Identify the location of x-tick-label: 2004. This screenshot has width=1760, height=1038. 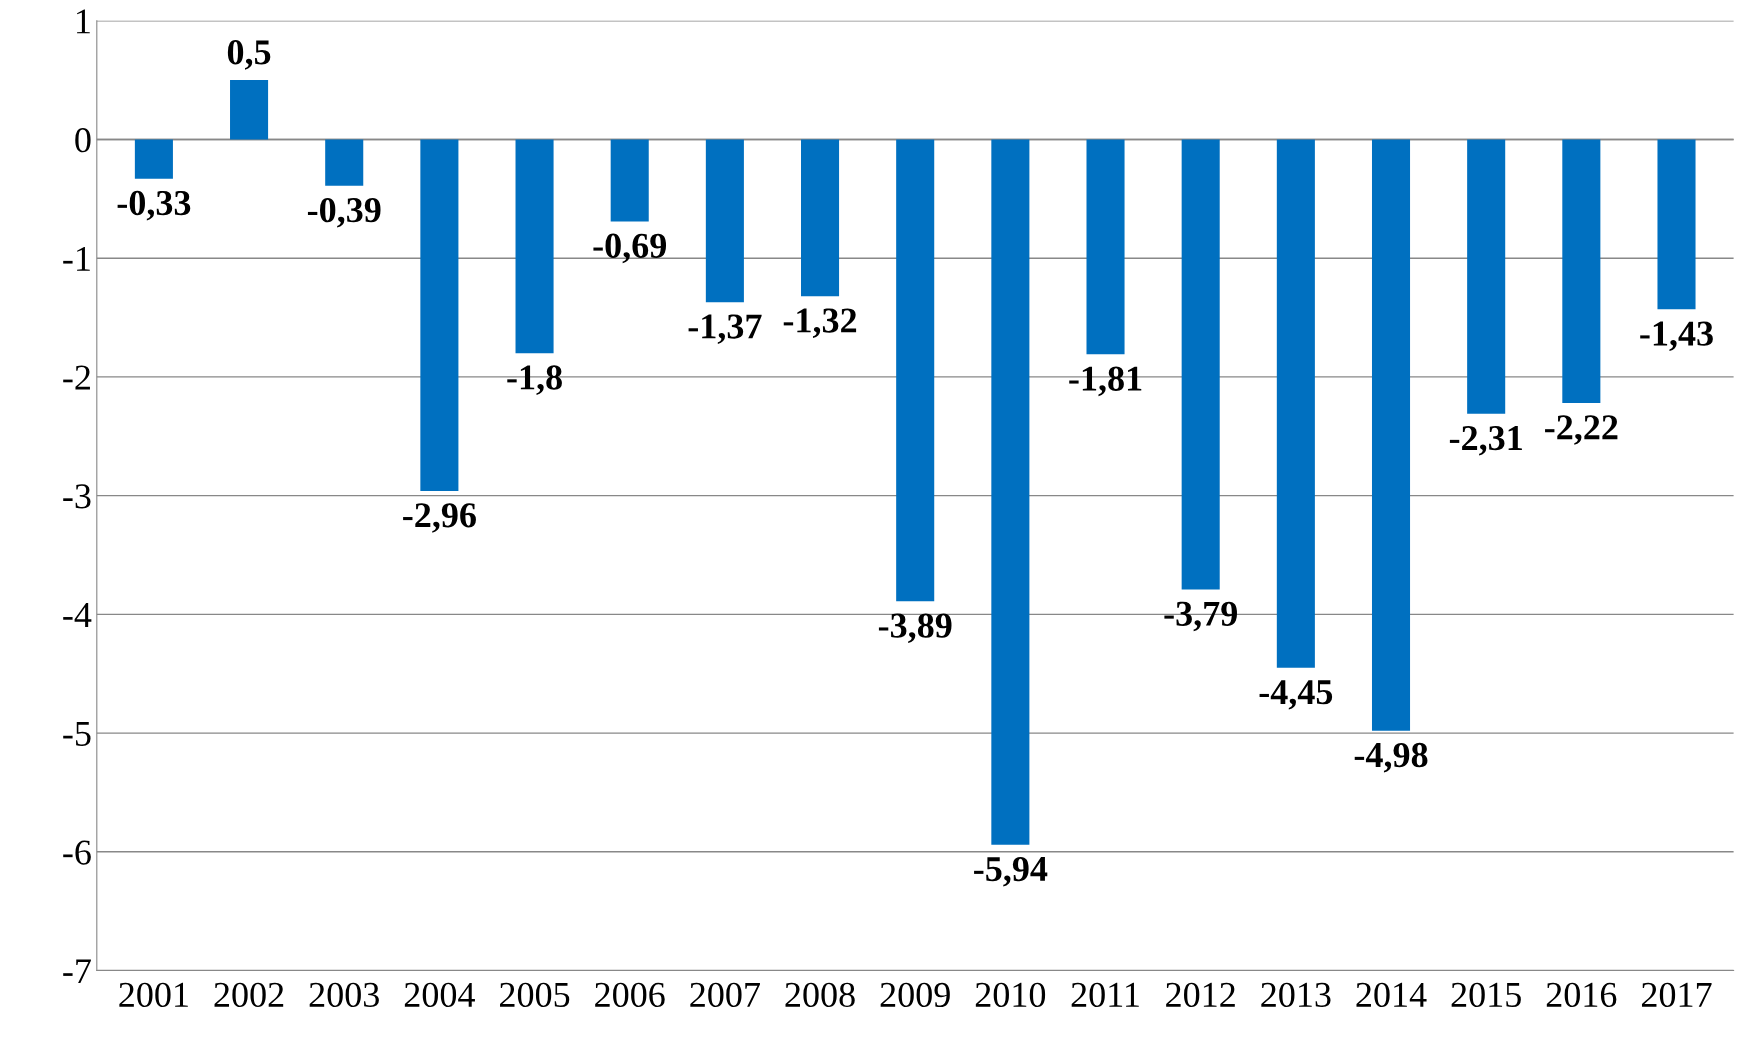
(439, 995).